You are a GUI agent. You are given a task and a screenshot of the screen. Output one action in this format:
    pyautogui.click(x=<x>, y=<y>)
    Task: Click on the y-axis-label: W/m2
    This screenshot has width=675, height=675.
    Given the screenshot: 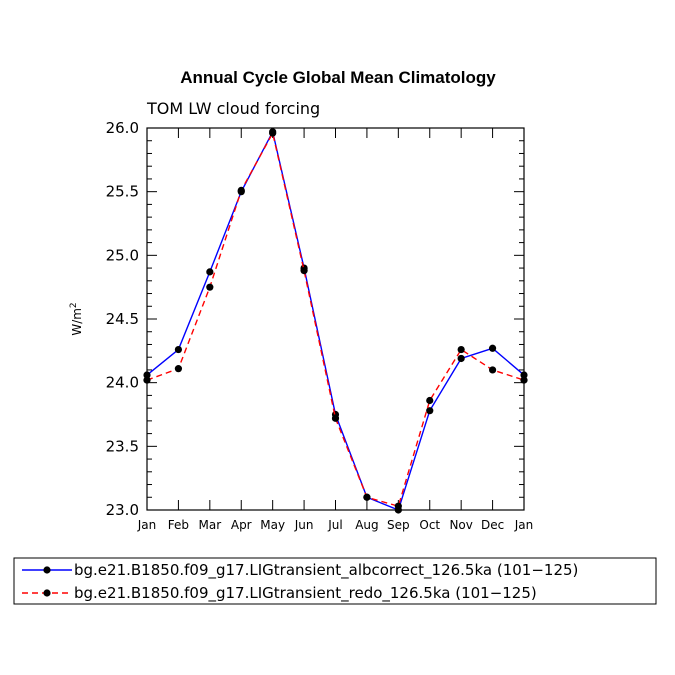 What is the action you would take?
    pyautogui.click(x=76, y=318)
    